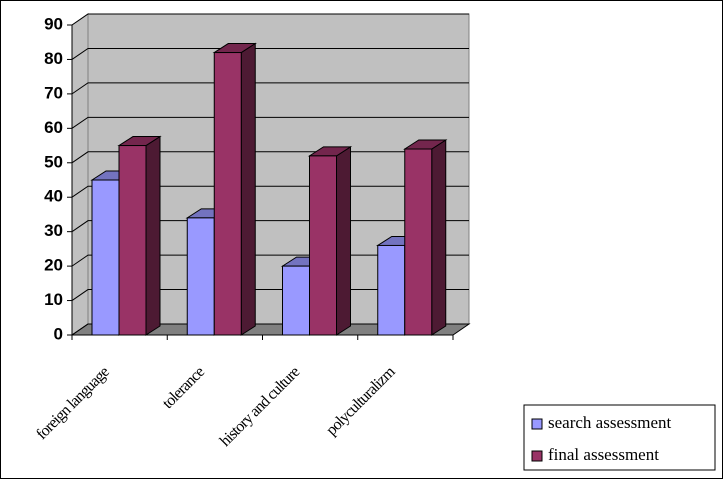 Image resolution: width=723 pixels, height=479 pixels. Describe the element at coordinates (53, 265) in the screenshot. I see `y-tick-label: 20` at that location.